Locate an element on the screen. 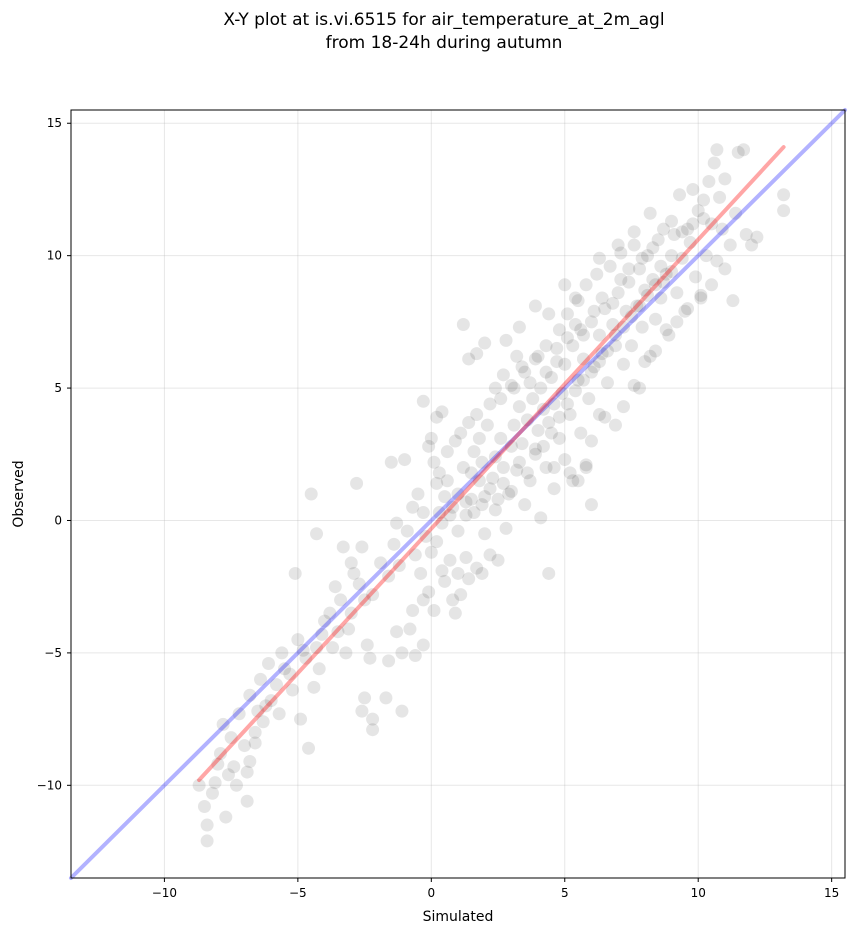  x-tick-label: −10 is located at coordinates (164, 893).